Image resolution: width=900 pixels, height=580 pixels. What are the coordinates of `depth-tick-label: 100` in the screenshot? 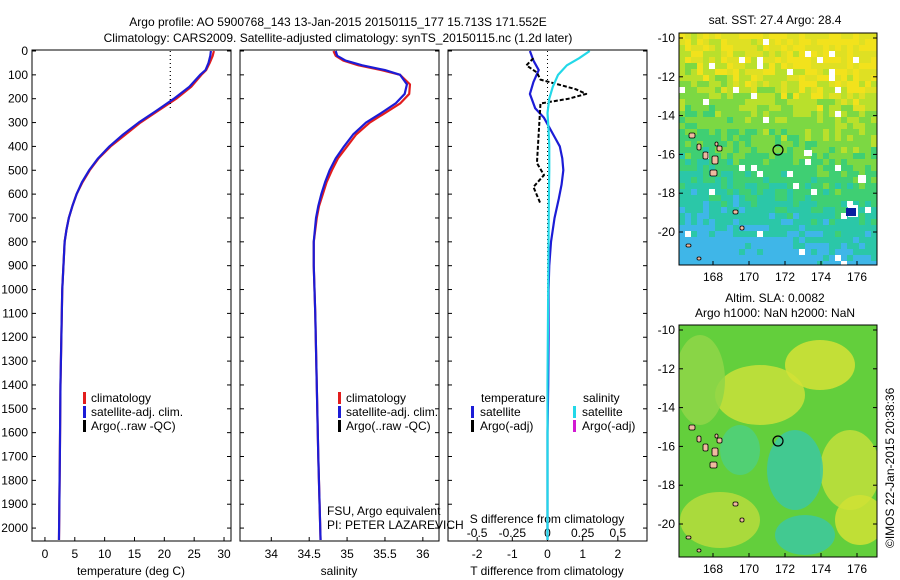 It's located at (18, 75).